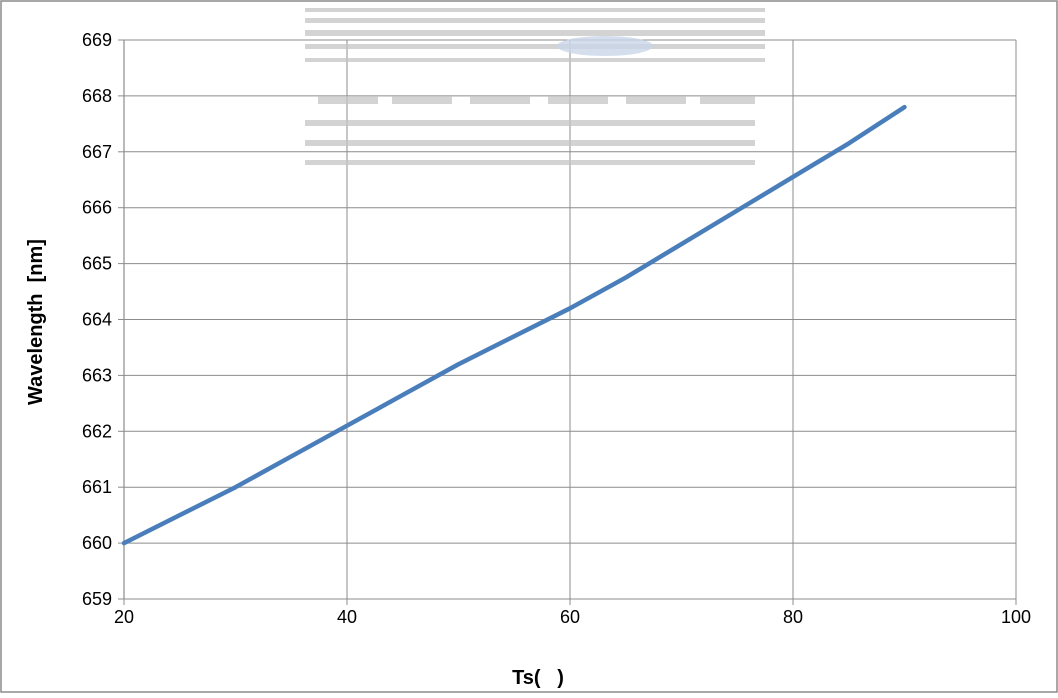 This screenshot has width=1058, height=698. What do you see at coordinates (124, 617) in the screenshot?
I see `x-tick-label: 20` at bounding box center [124, 617].